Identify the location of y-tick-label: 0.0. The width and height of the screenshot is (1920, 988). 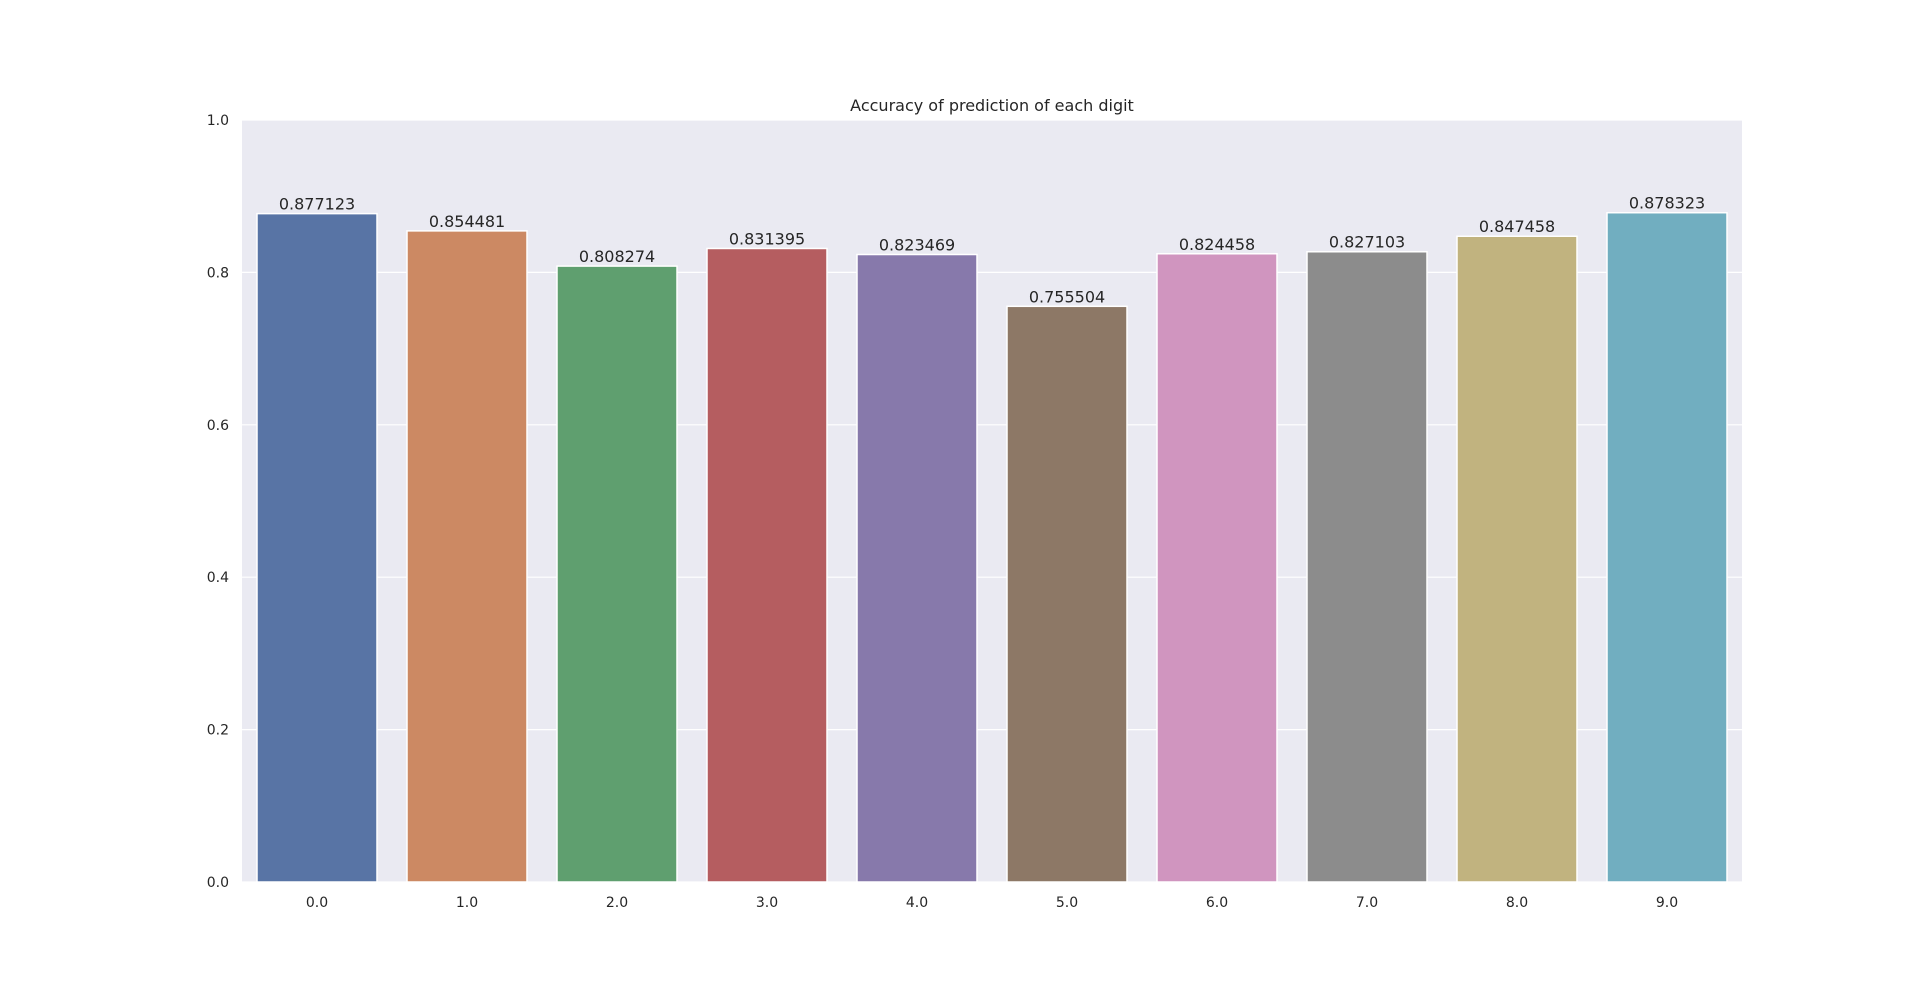
(218, 883).